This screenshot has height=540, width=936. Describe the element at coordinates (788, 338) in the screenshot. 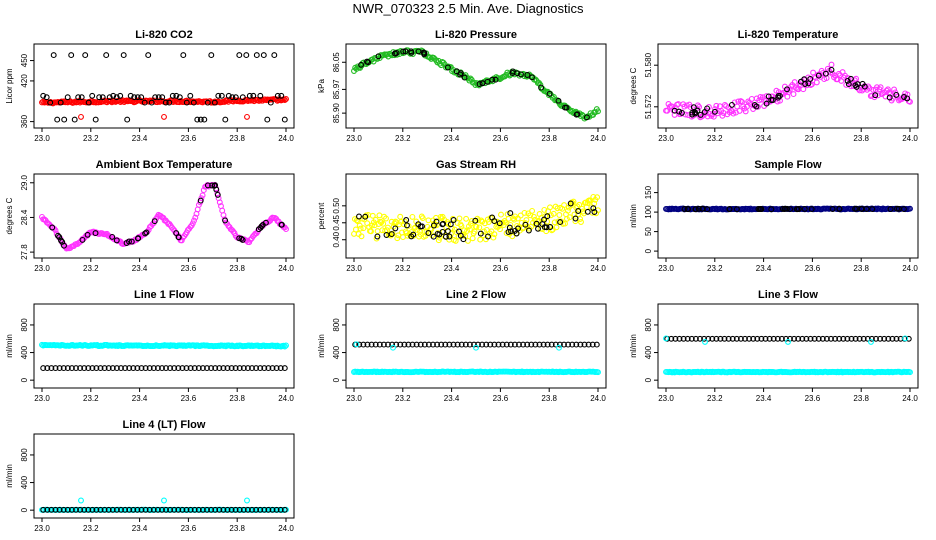

I see `series-line-3-high` at that location.